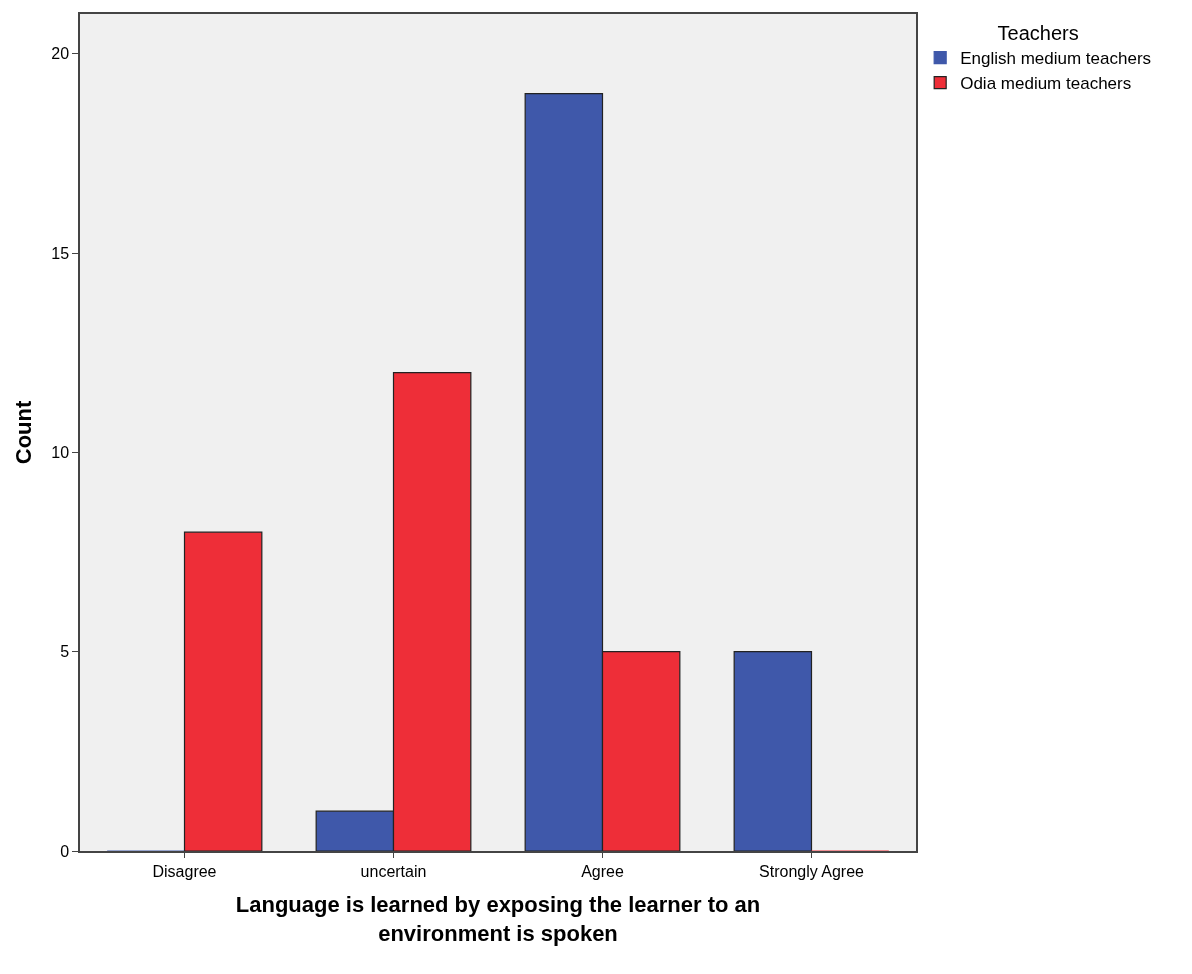 The width and height of the screenshot is (1192, 974). Describe the element at coordinates (393, 871) in the screenshot. I see `x-tick-label: uncertain` at that location.